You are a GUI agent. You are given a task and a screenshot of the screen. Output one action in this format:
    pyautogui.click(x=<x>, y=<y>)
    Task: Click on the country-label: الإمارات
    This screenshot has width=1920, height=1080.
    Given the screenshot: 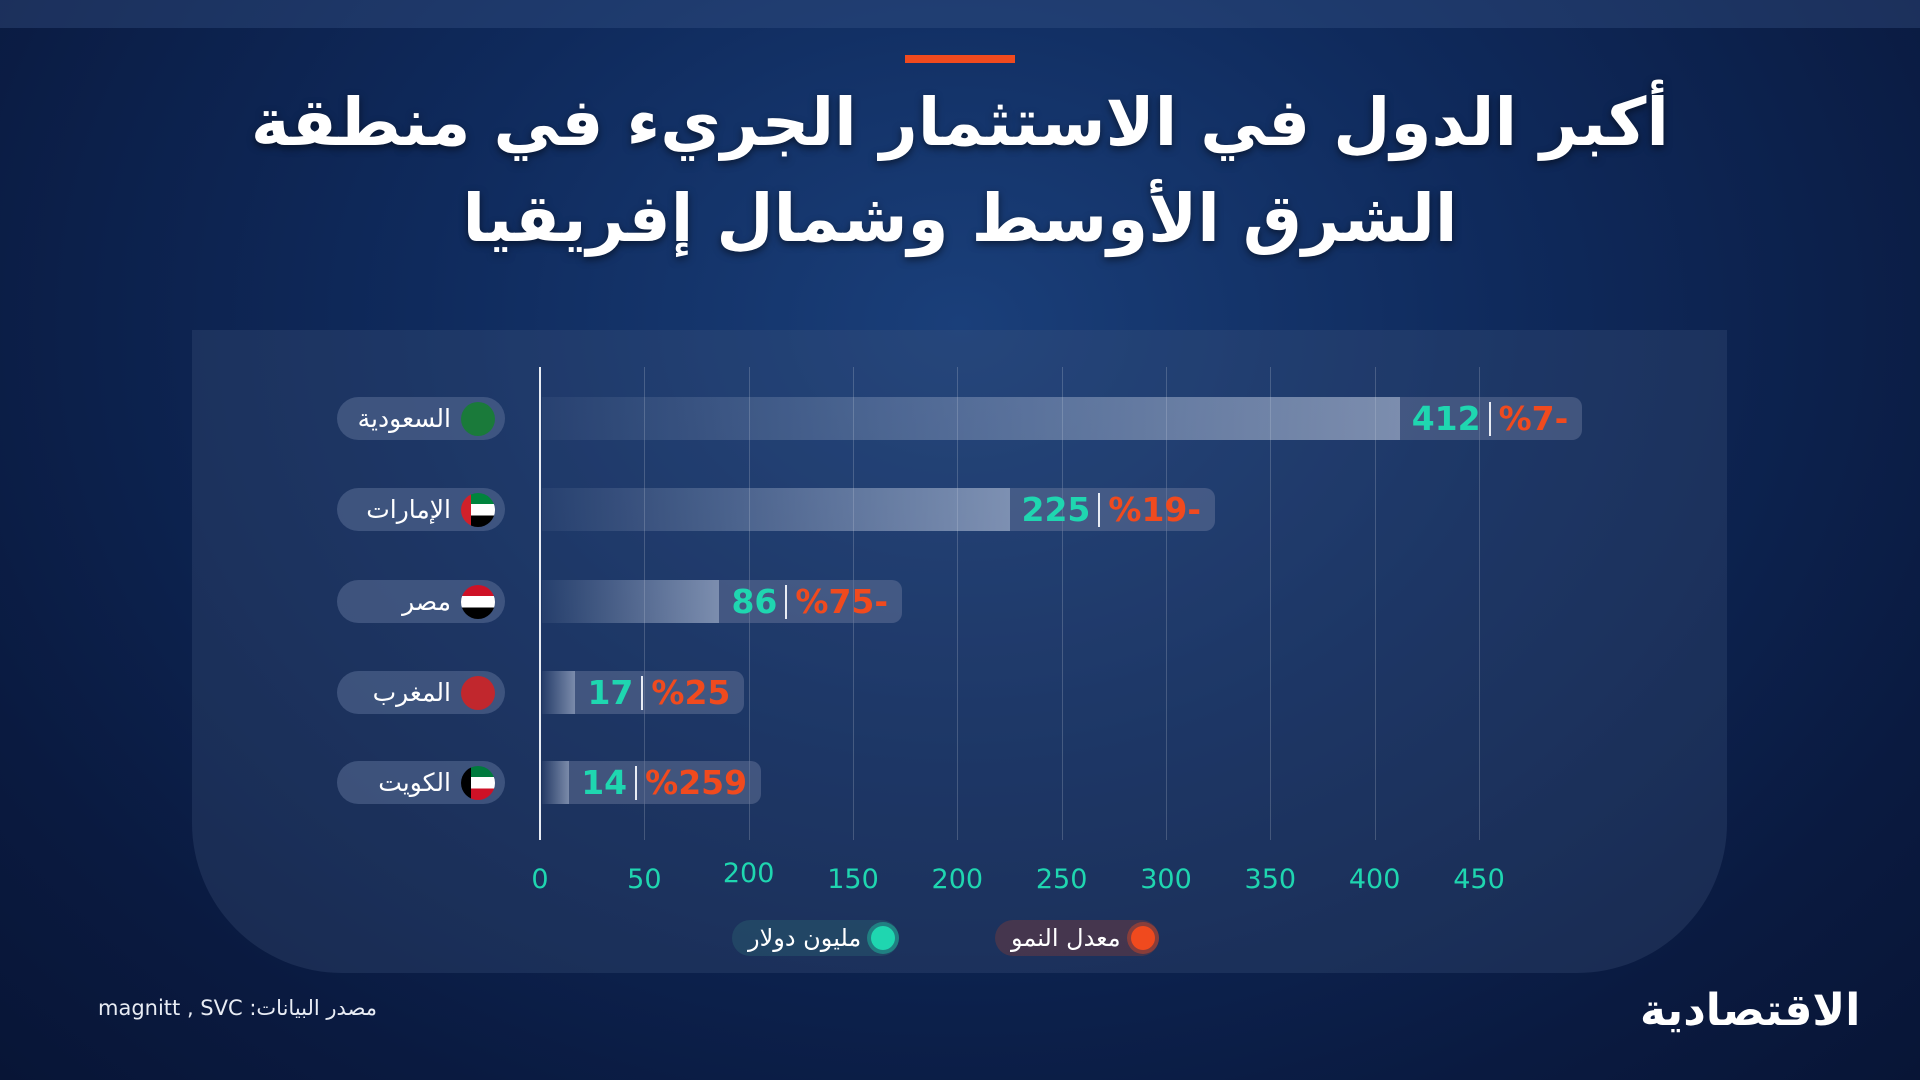 What is the action you would take?
    pyautogui.click(x=421, y=509)
    